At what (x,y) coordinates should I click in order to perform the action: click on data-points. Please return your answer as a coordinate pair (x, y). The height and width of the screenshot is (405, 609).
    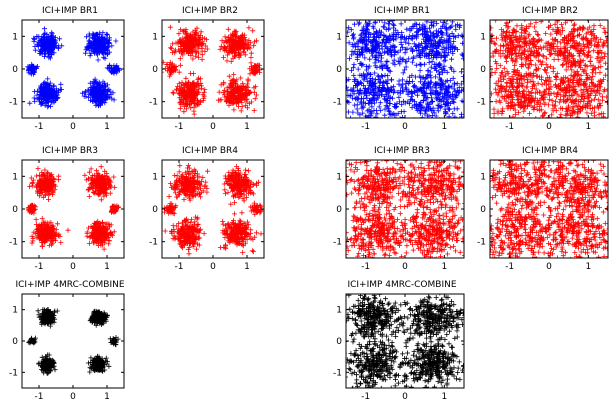
    Looking at the image, I should click on (210, 71).